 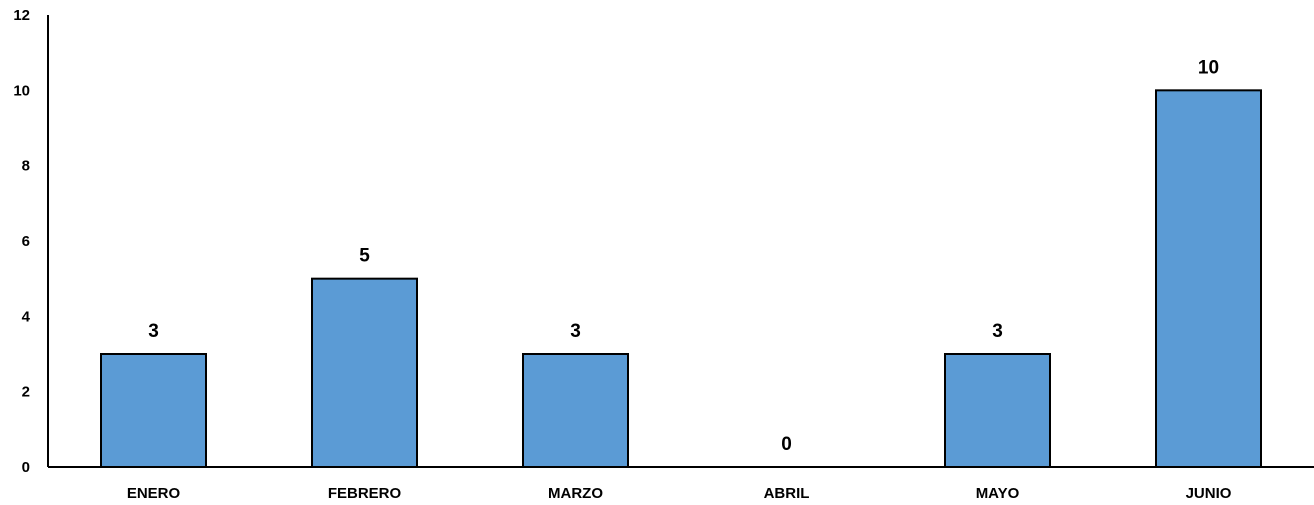 What do you see at coordinates (26, 467) in the screenshot?
I see `y-tick-label: 0` at bounding box center [26, 467].